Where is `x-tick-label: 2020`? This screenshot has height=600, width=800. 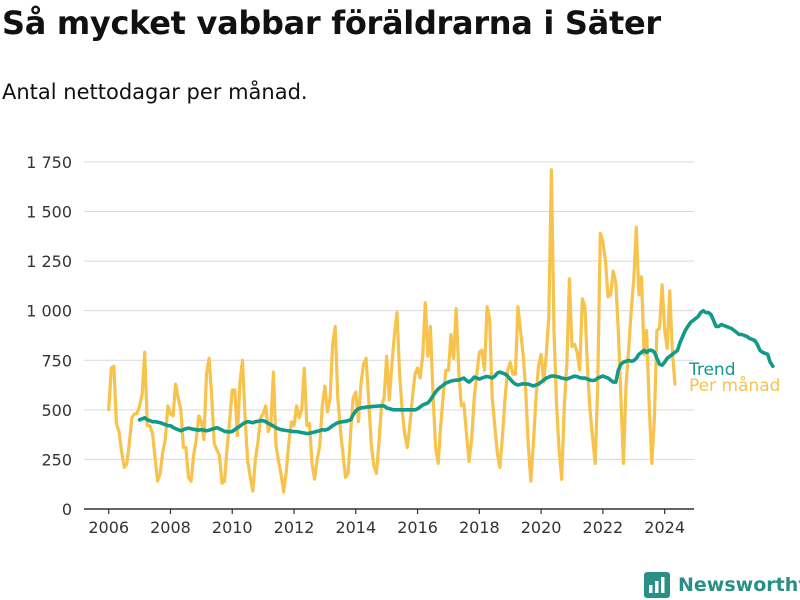 x-tick-label: 2020 is located at coordinates (541, 527).